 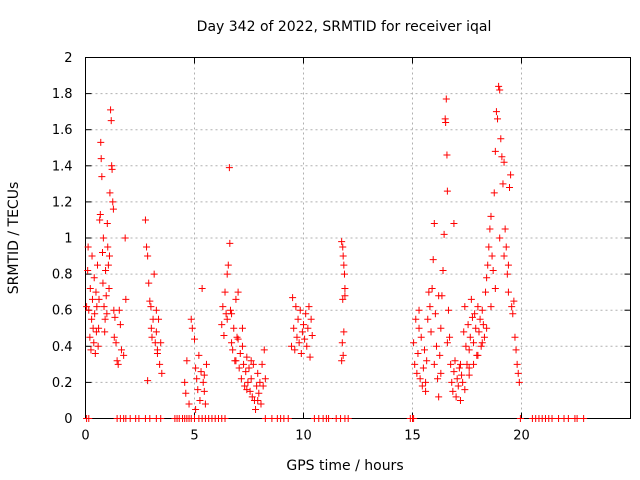 What do you see at coordinates (68, 419) in the screenshot?
I see `y-tick-label: 0` at bounding box center [68, 419].